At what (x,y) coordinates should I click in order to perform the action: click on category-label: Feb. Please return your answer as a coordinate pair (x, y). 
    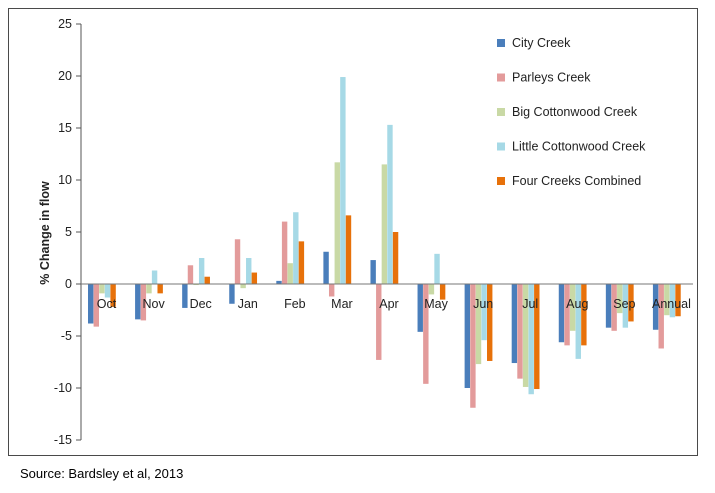
    Looking at the image, I should click on (295, 304).